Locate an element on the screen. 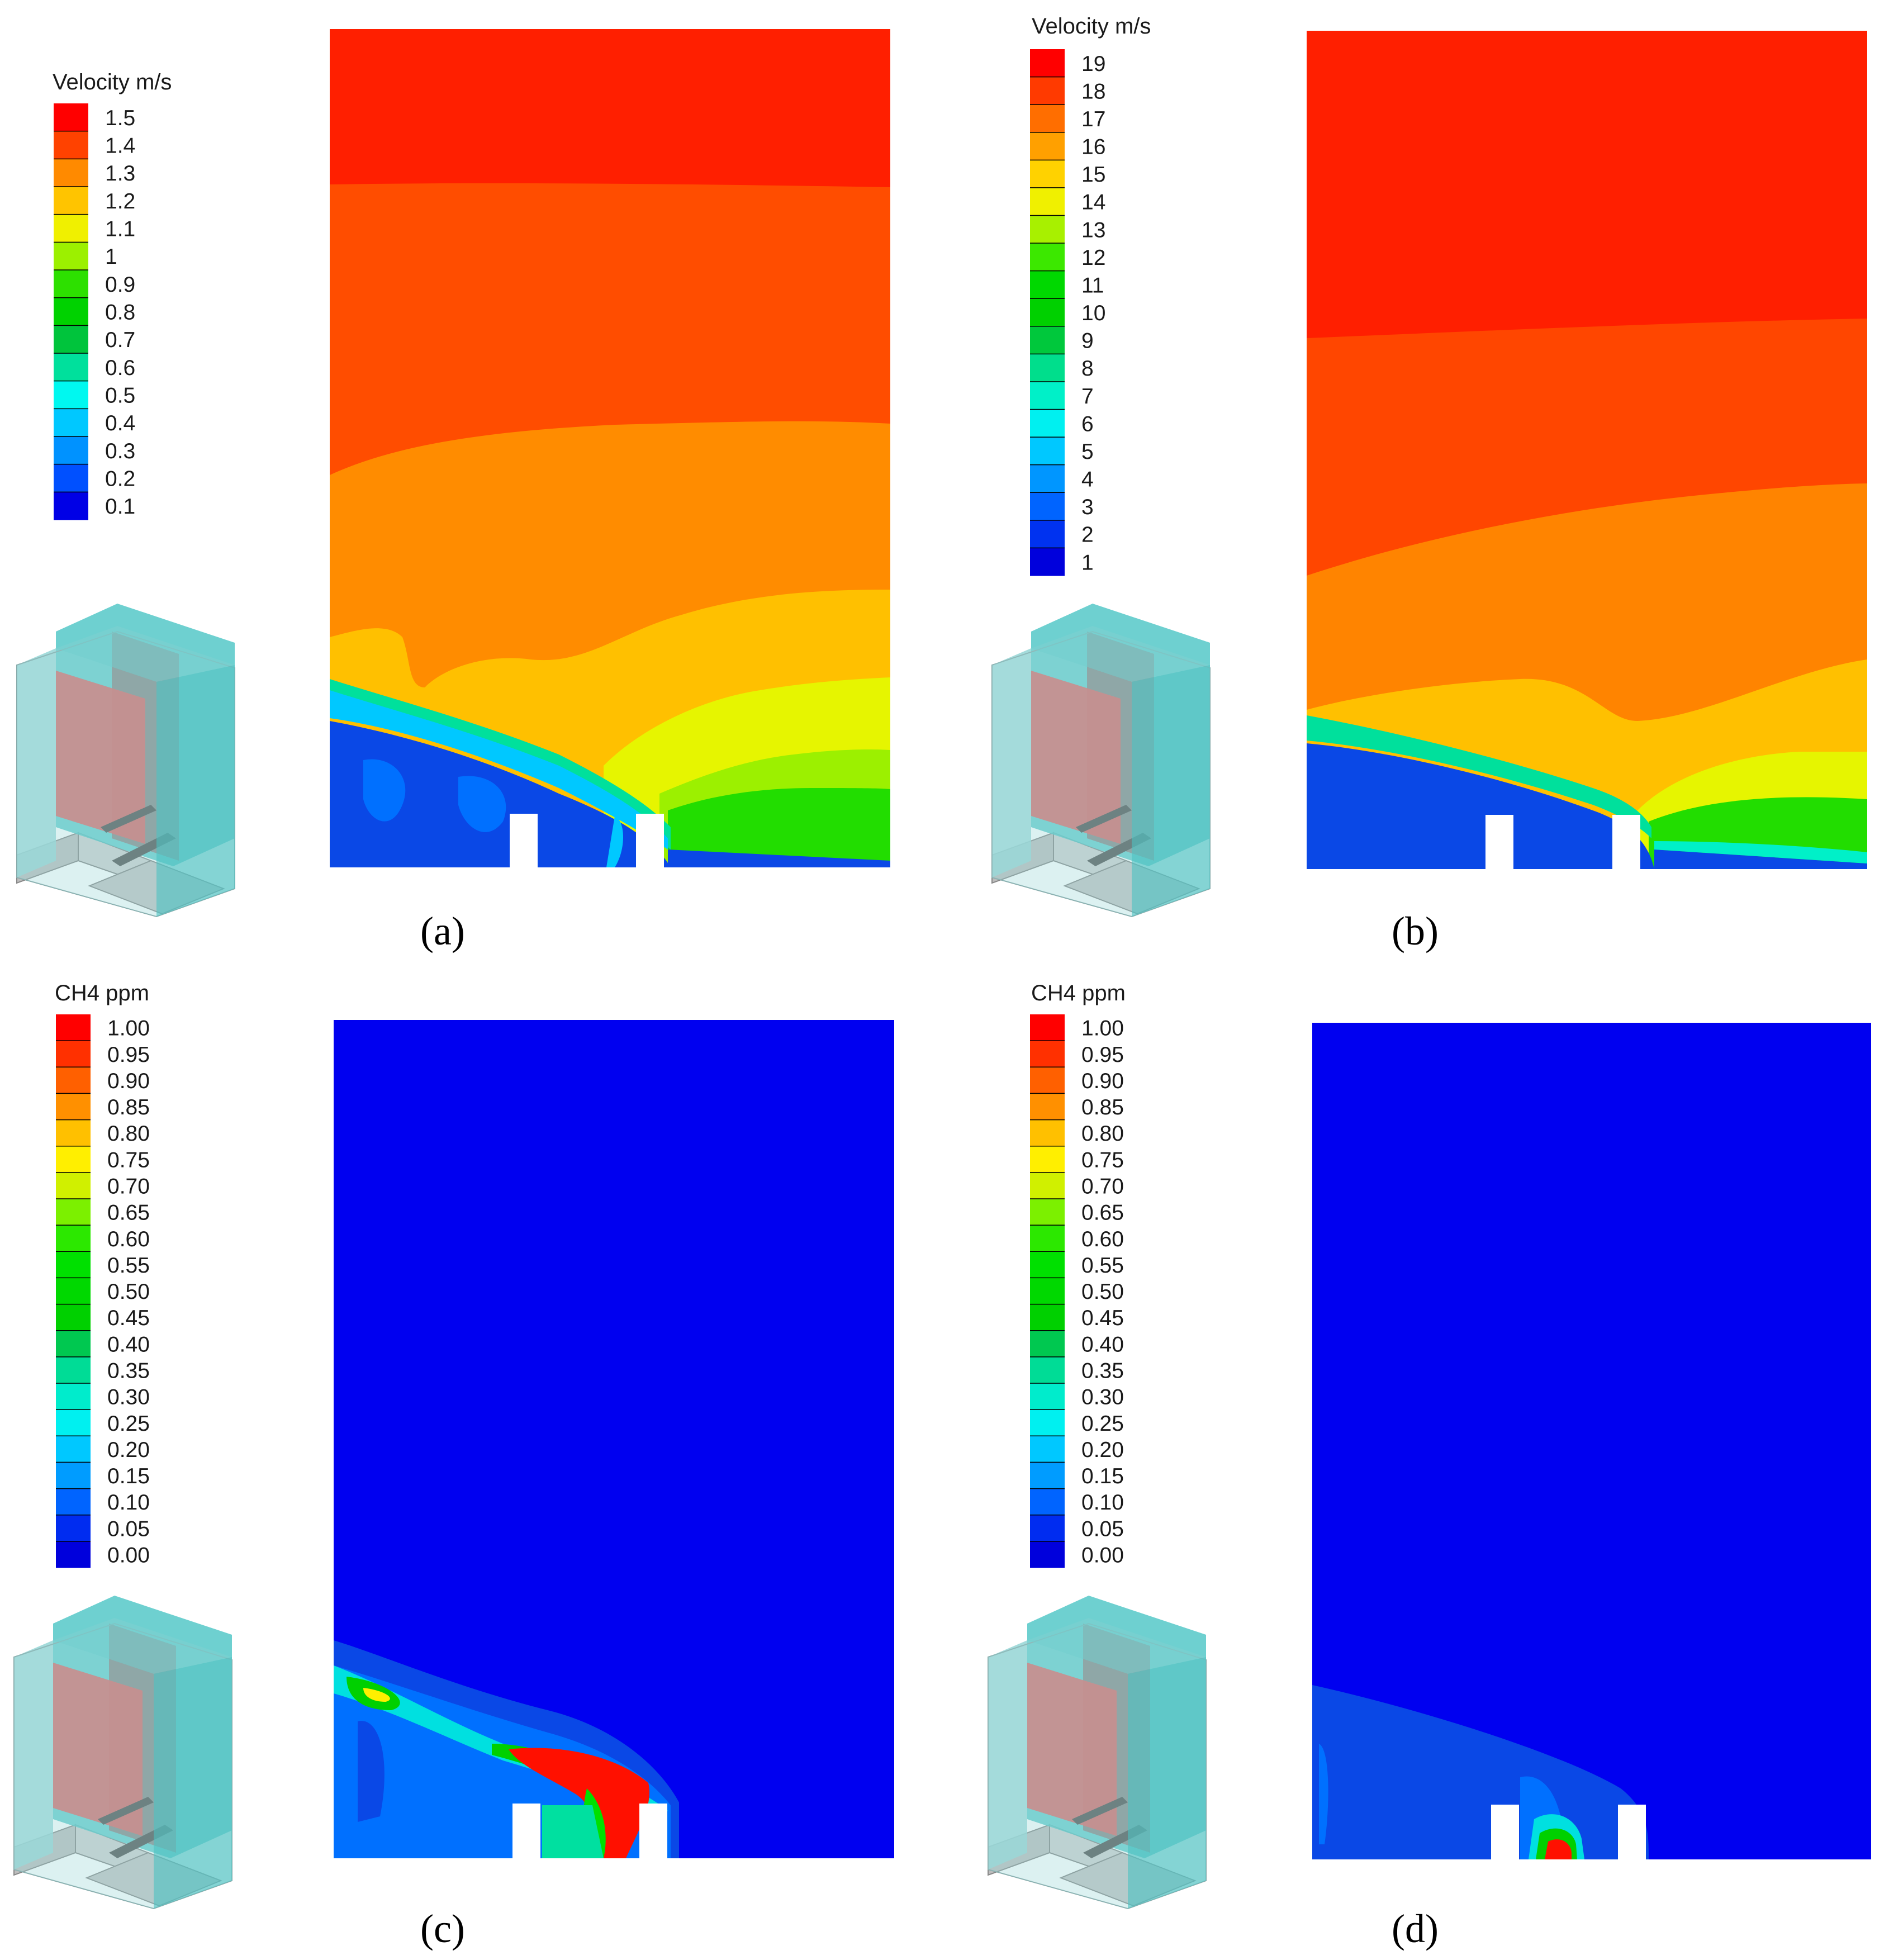 This screenshot has width=1889, height=1960. contour-plot-c is located at coordinates (614, 1439).